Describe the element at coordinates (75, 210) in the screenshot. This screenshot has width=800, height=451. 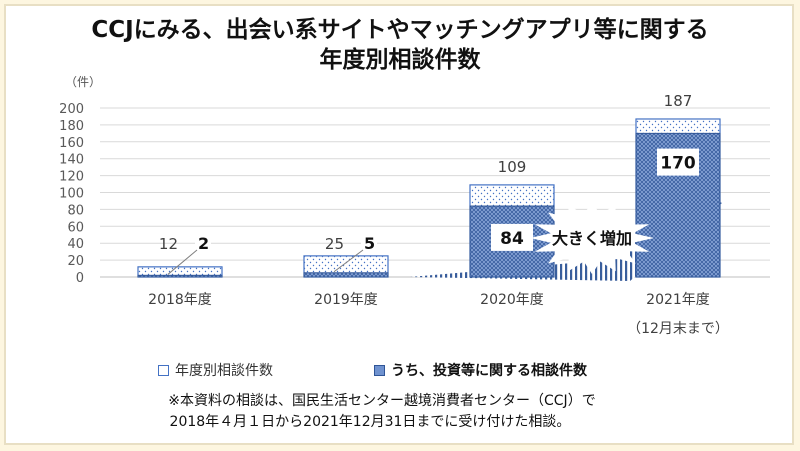
I see `y-tick-label: 80` at that location.